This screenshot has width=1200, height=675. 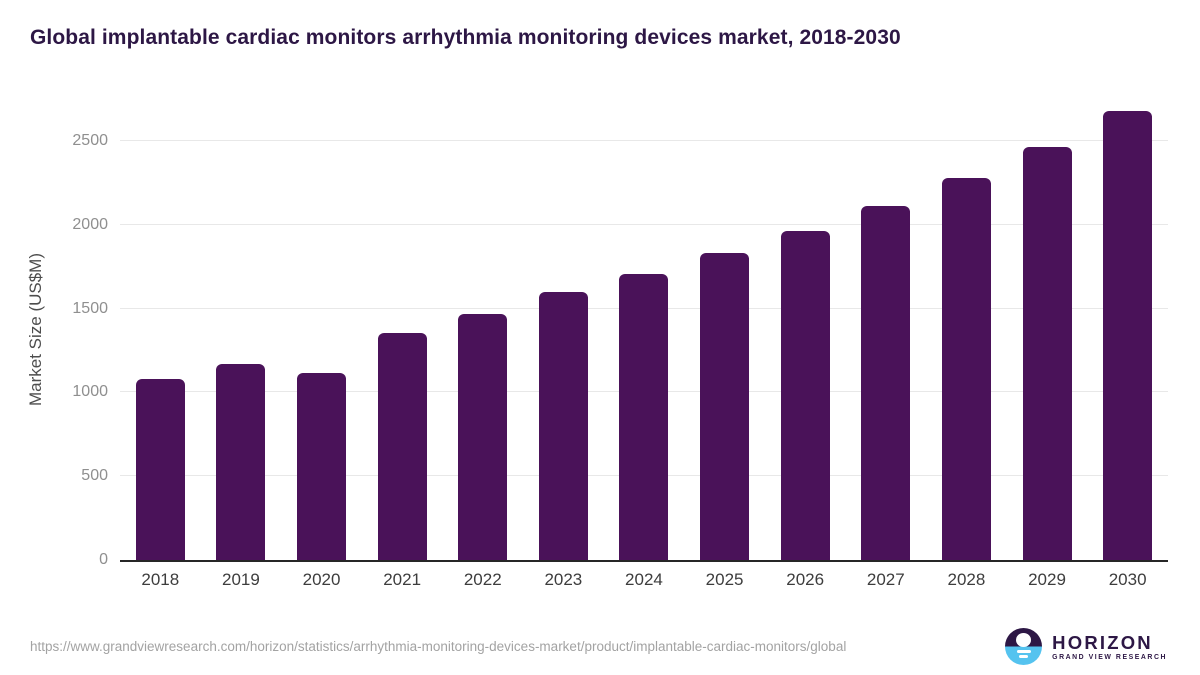 I want to click on chart-bar-2029, so click(x=1047, y=353).